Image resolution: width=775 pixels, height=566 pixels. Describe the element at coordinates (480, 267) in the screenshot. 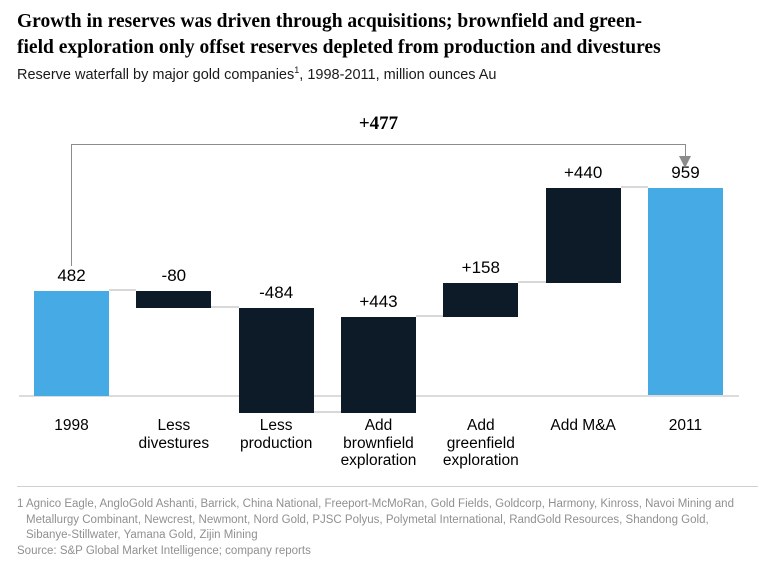

I see `value-label-add-greenfield-exploration: +158` at that location.